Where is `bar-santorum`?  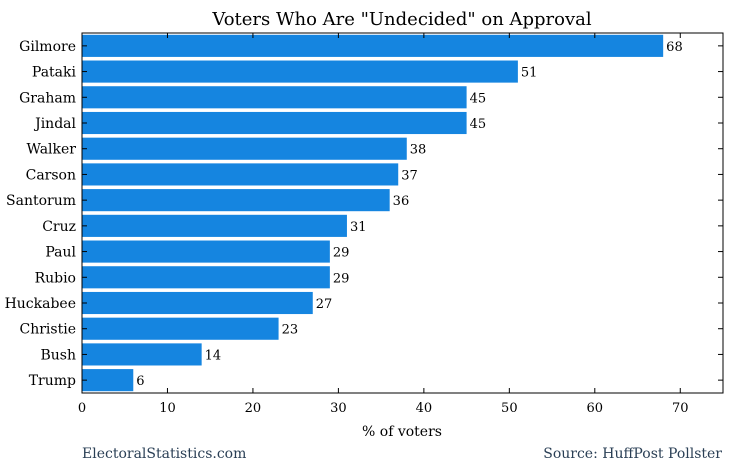
bar-santorum is located at coordinates (236, 200).